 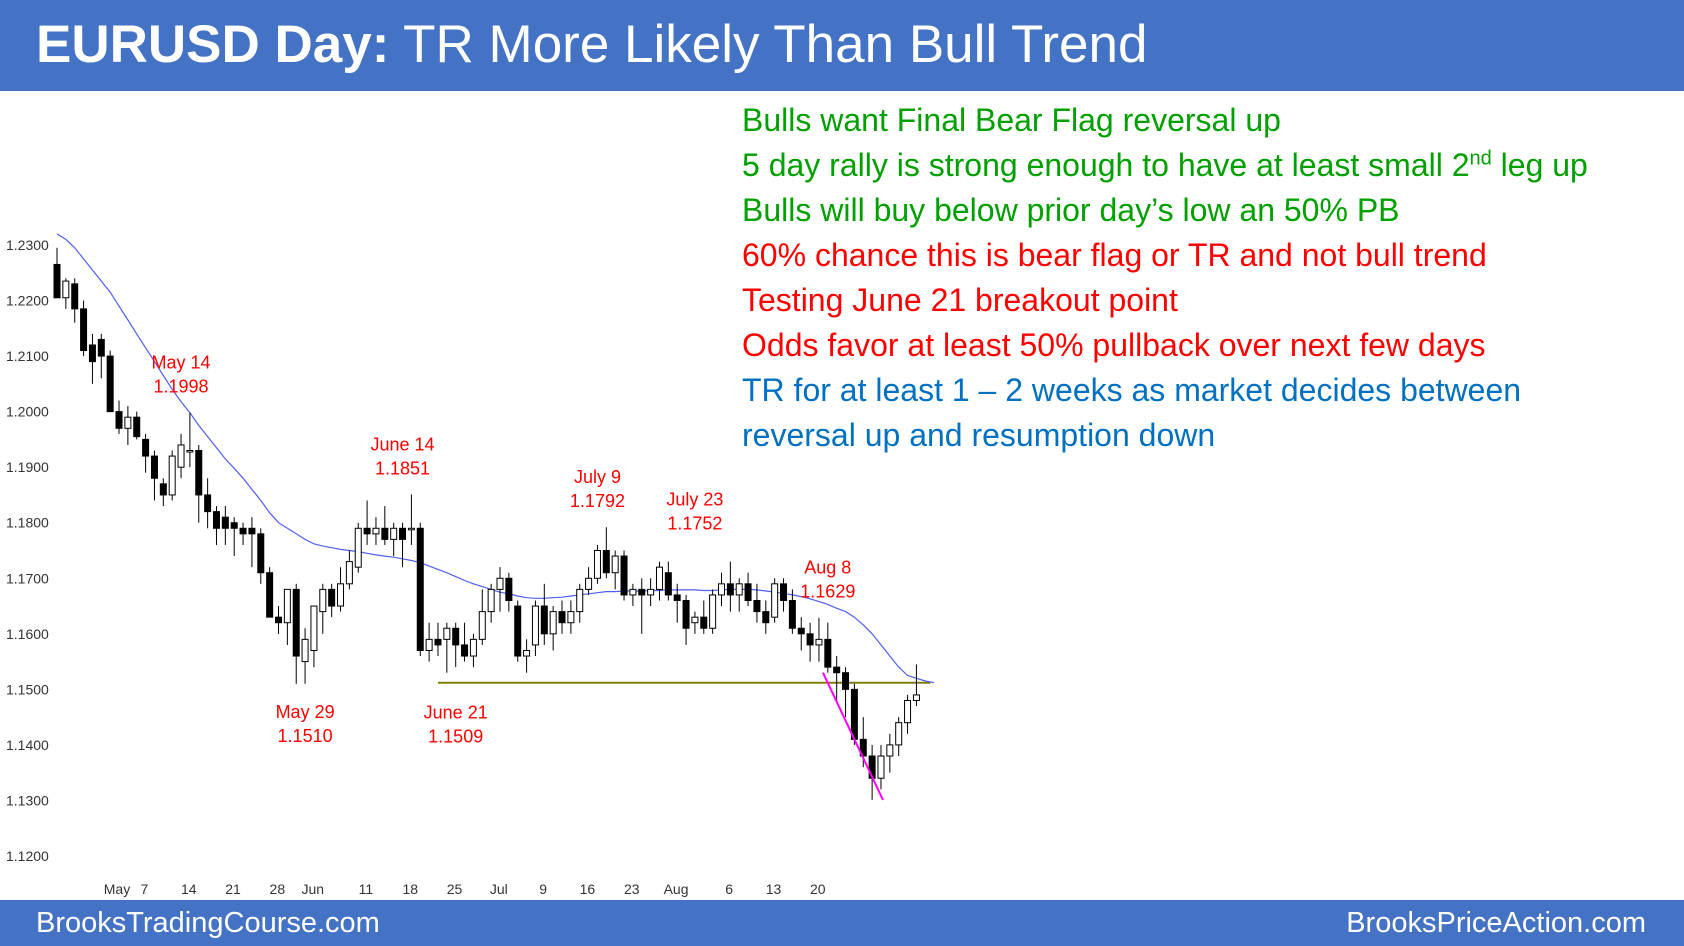 What do you see at coordinates (208, 923) in the screenshot?
I see `footer-left-site: BrooksTradingCourse.com` at bounding box center [208, 923].